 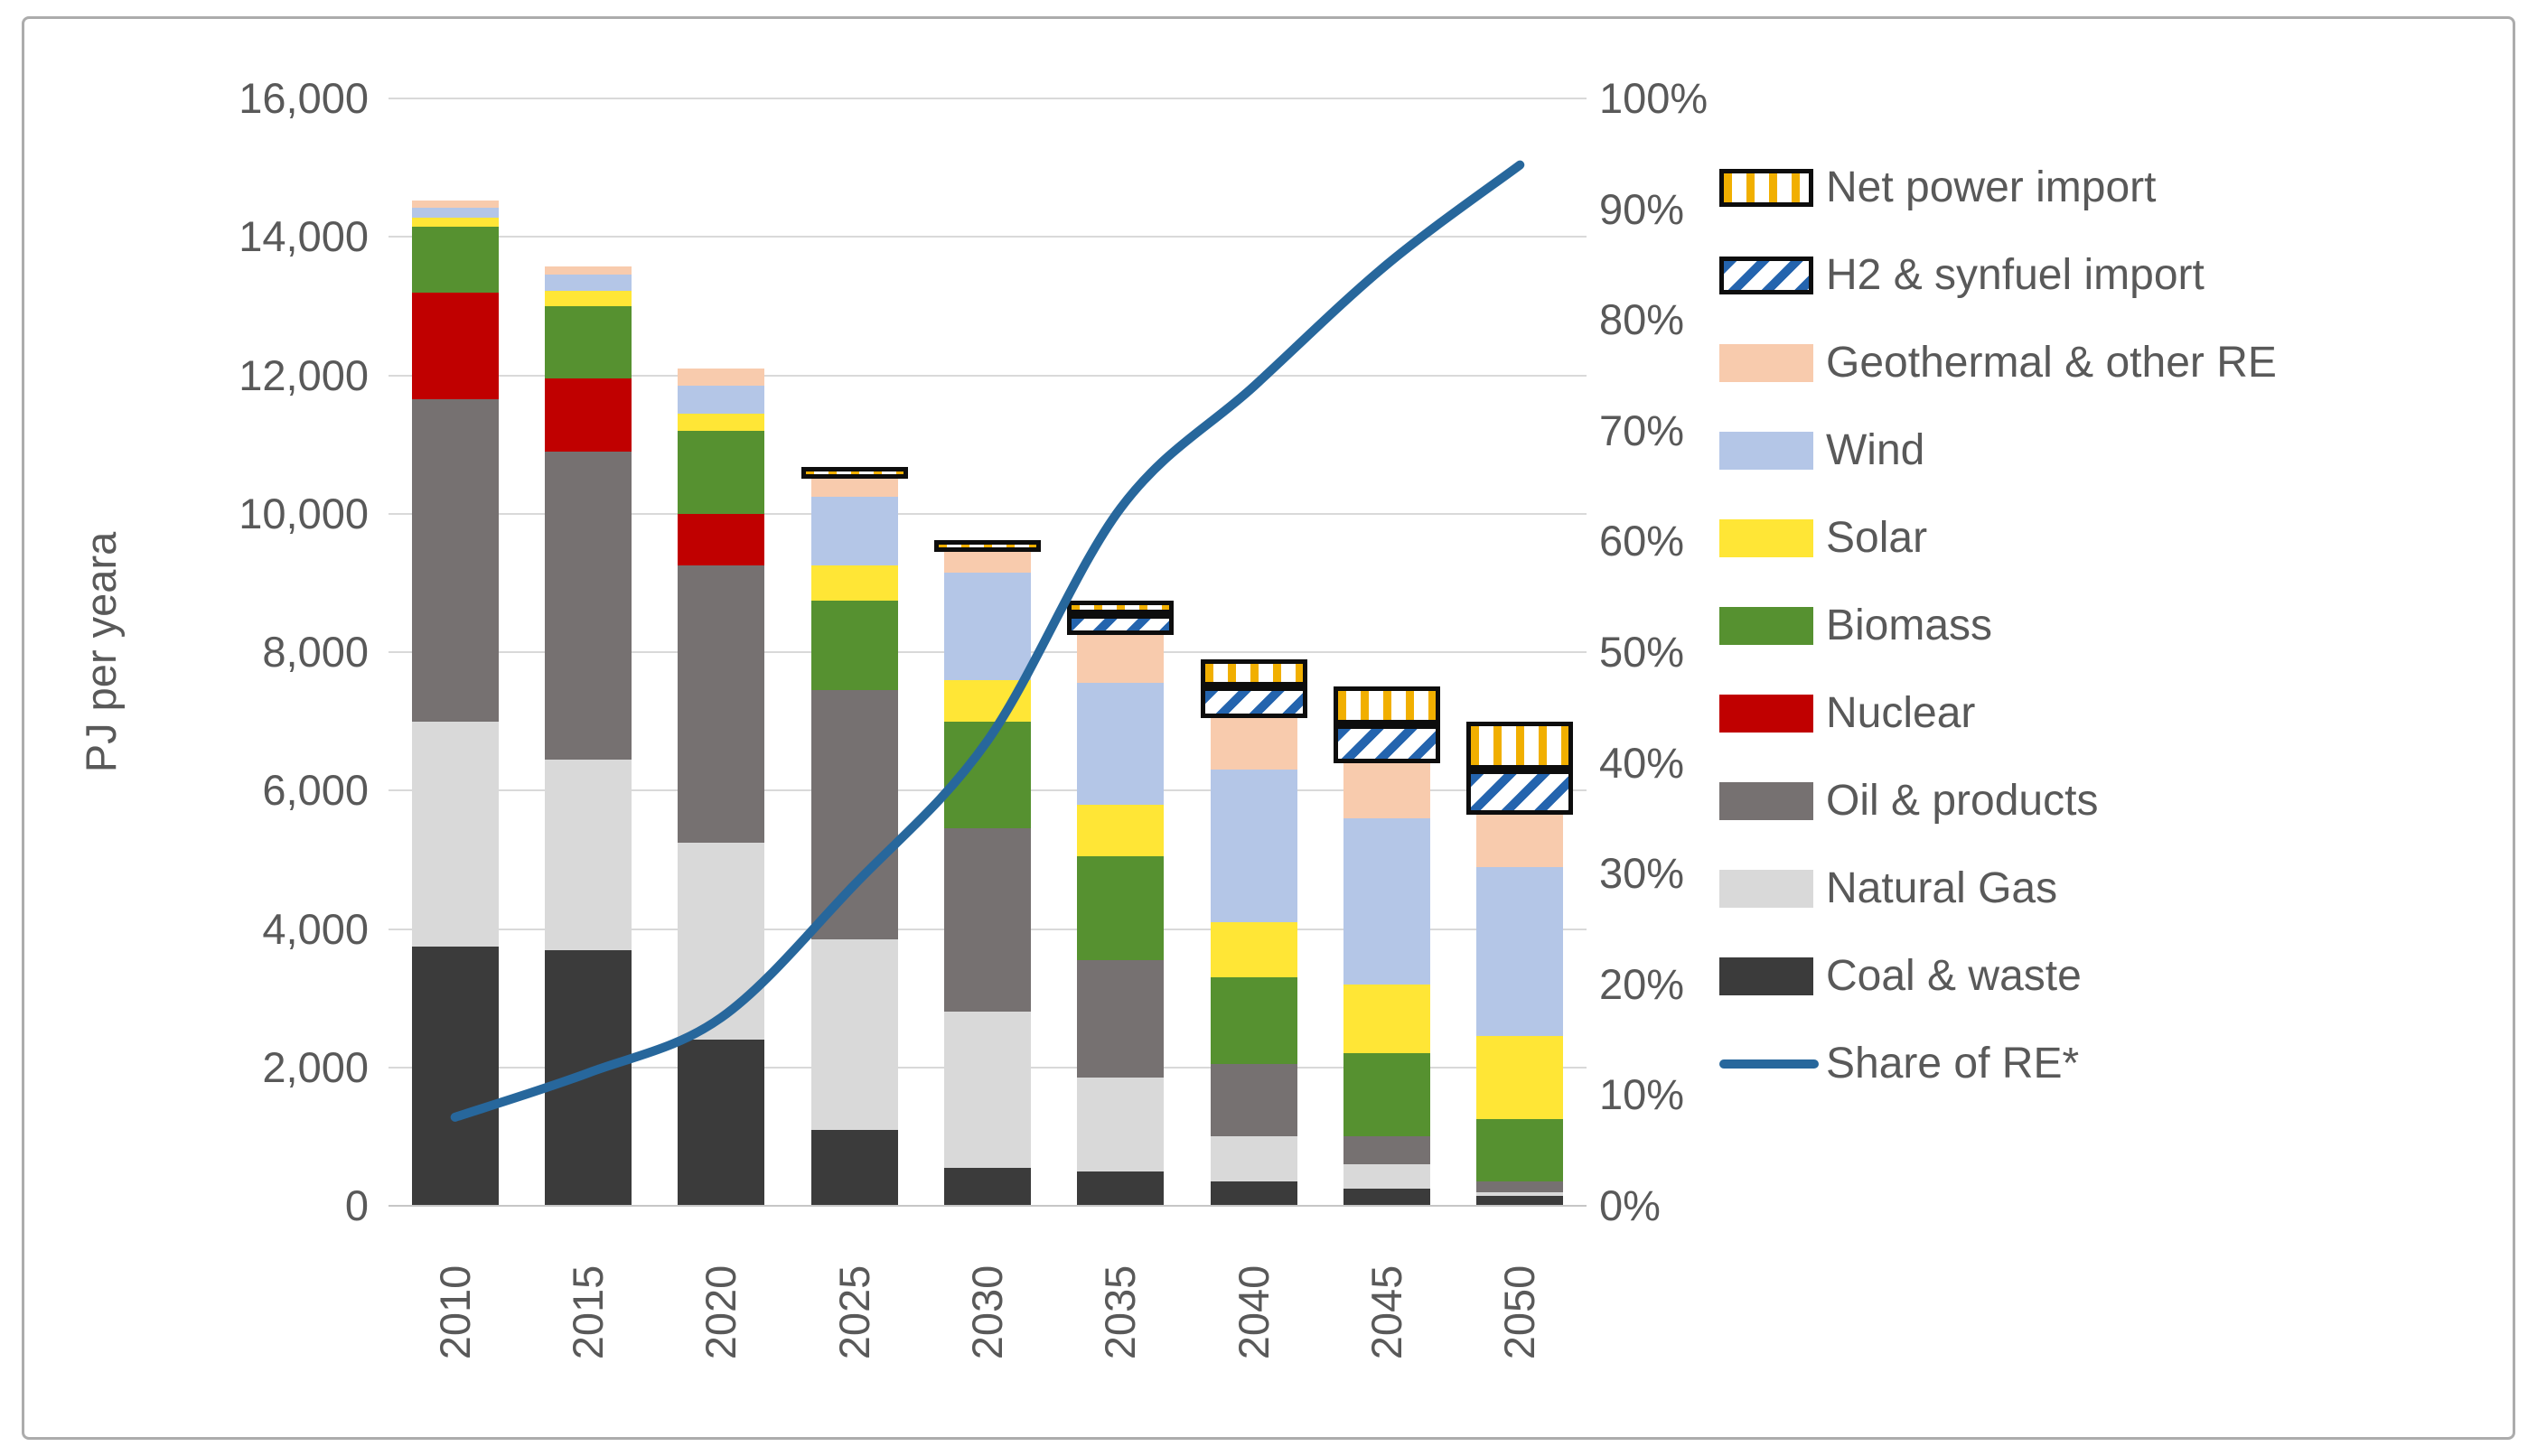 What do you see at coordinates (1253, 1312) in the screenshot?
I see `x-axis-label-2040: 2040` at bounding box center [1253, 1312].